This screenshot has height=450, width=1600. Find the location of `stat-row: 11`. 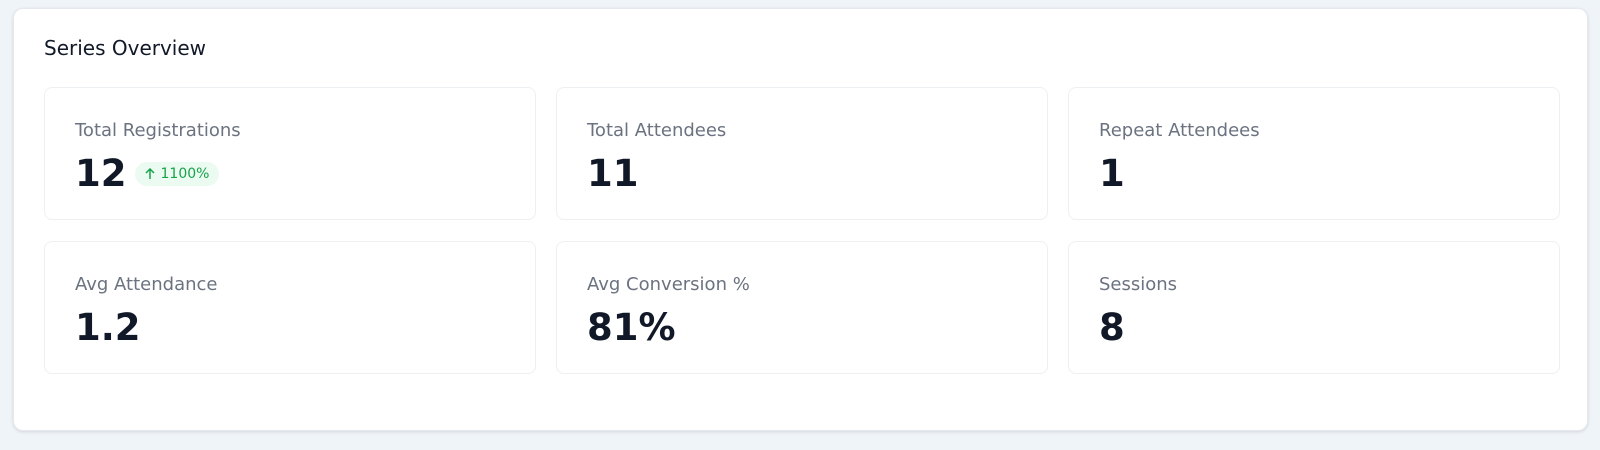

stat-row: 11 is located at coordinates (802, 174).